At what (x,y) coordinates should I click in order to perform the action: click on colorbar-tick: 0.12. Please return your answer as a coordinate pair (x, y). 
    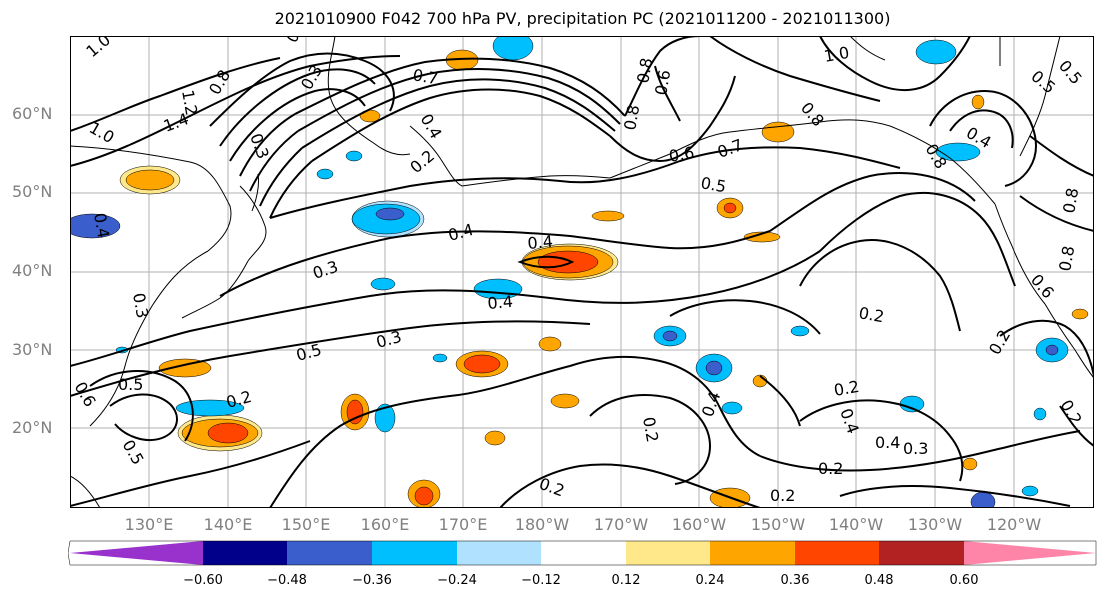
    Looking at the image, I should click on (626, 580).